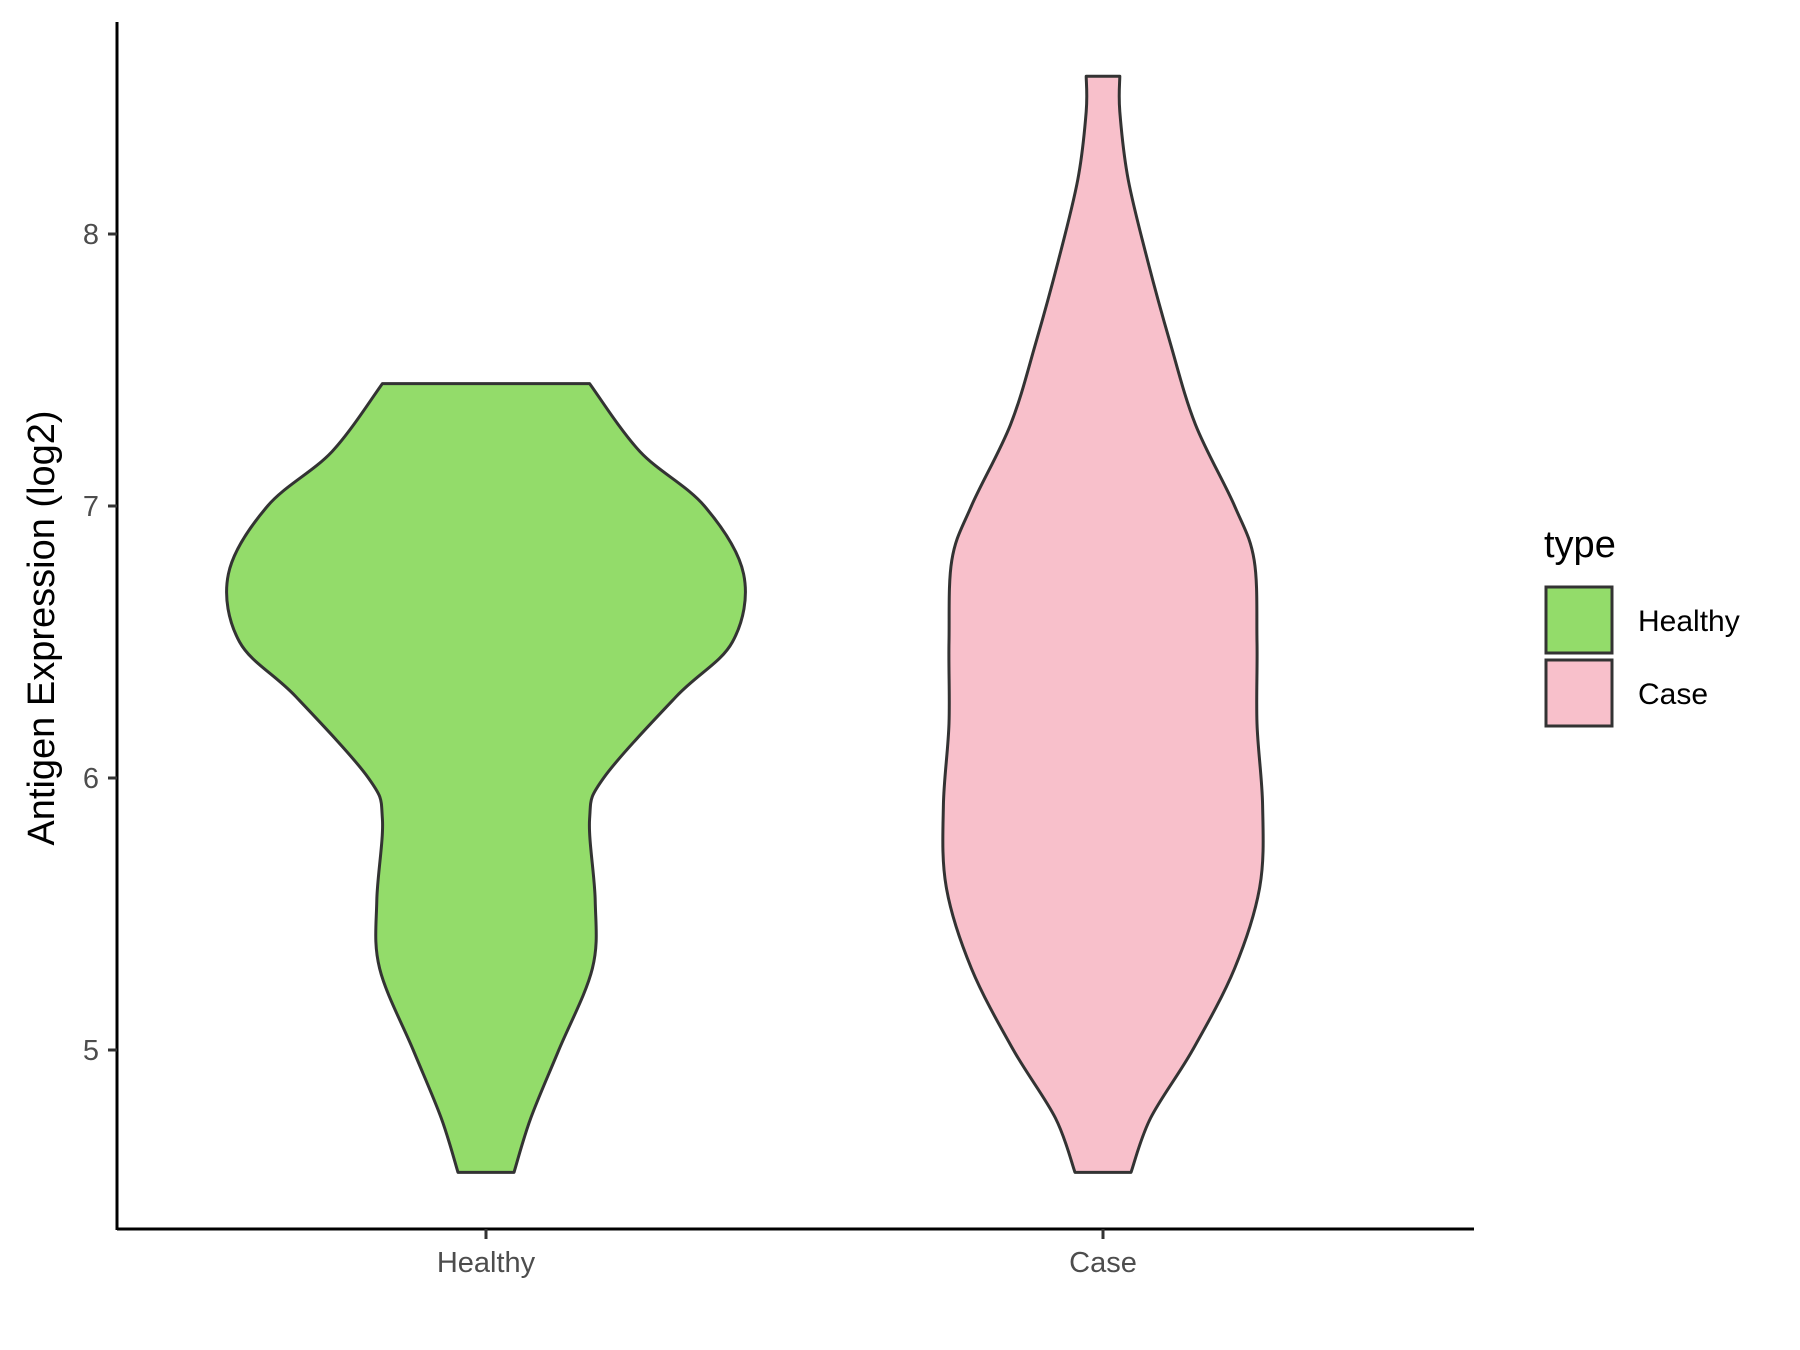  Describe the element at coordinates (486, 1263) in the screenshot. I see `x-tick-label: Healthy` at that location.